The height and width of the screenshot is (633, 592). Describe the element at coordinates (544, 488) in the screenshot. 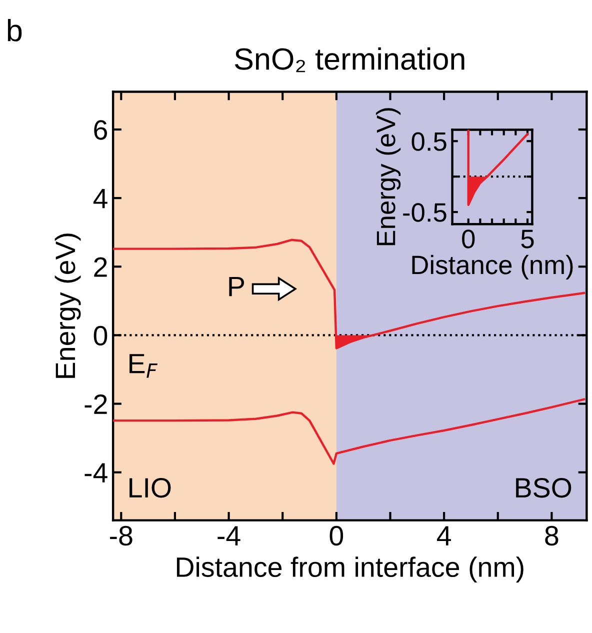

I see `band-label: BSO` at that location.